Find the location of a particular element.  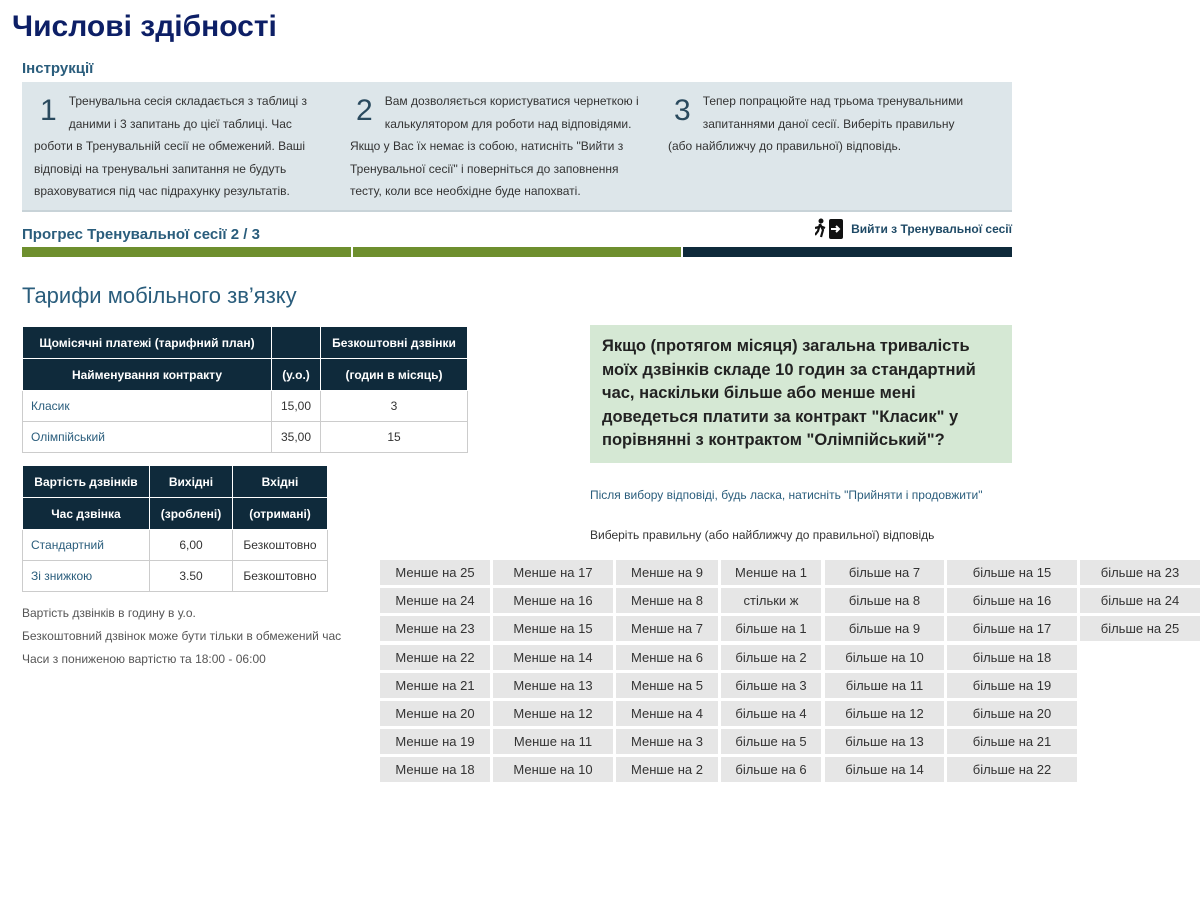

progress-total: 3 is located at coordinates (255, 234).